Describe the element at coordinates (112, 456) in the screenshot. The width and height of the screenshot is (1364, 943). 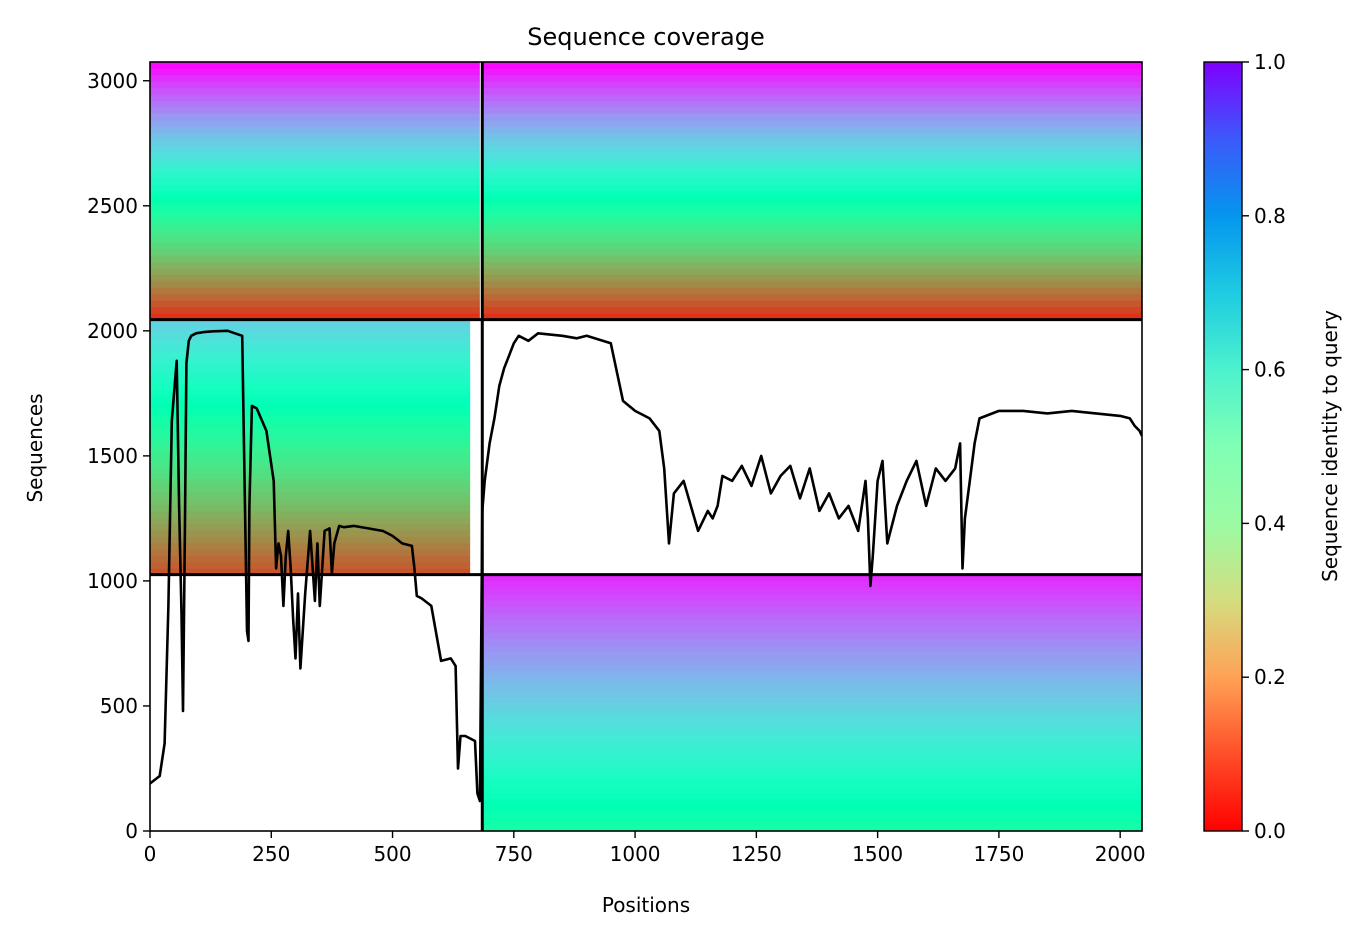
I see `y-tick-label: 1500` at that location.